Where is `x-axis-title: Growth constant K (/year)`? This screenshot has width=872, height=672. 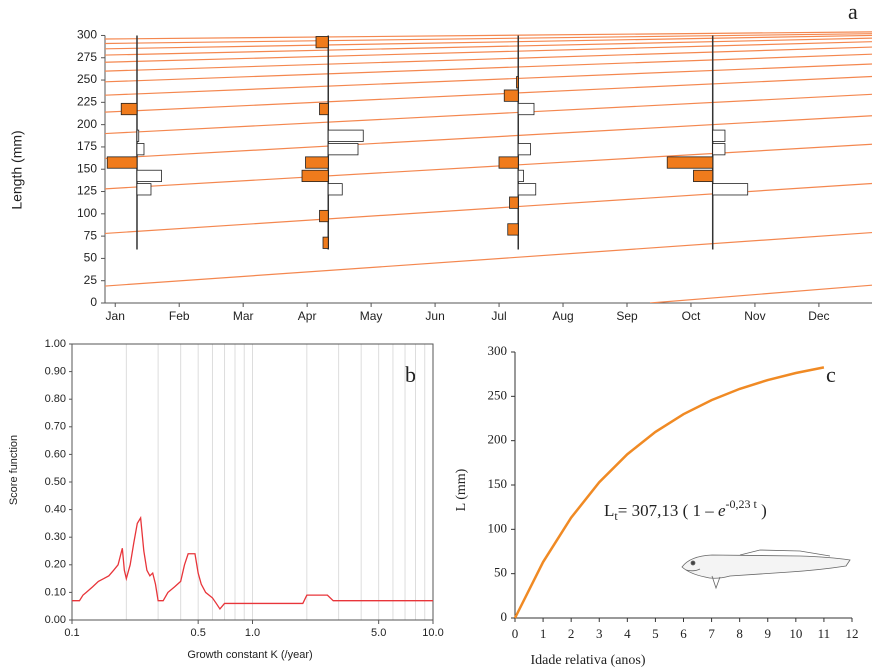
x-axis-title: Growth constant K (/year) is located at coordinates (249, 655).